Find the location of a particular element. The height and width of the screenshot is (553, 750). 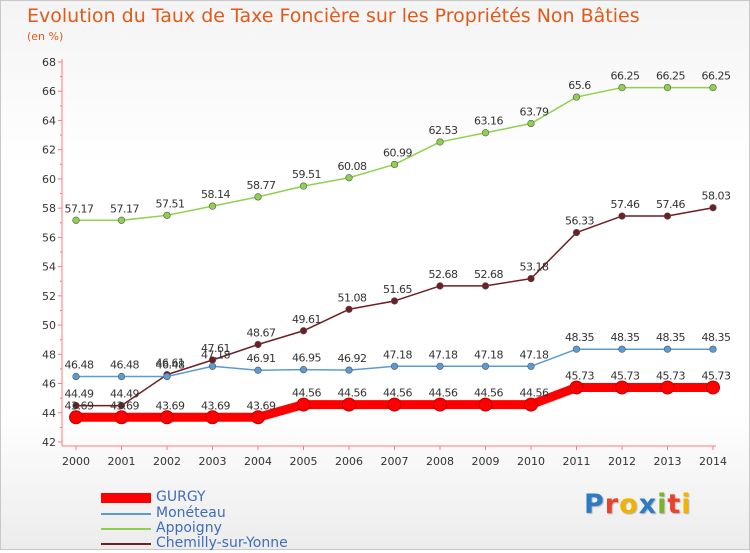

data-label: 57.51 is located at coordinates (170, 203).